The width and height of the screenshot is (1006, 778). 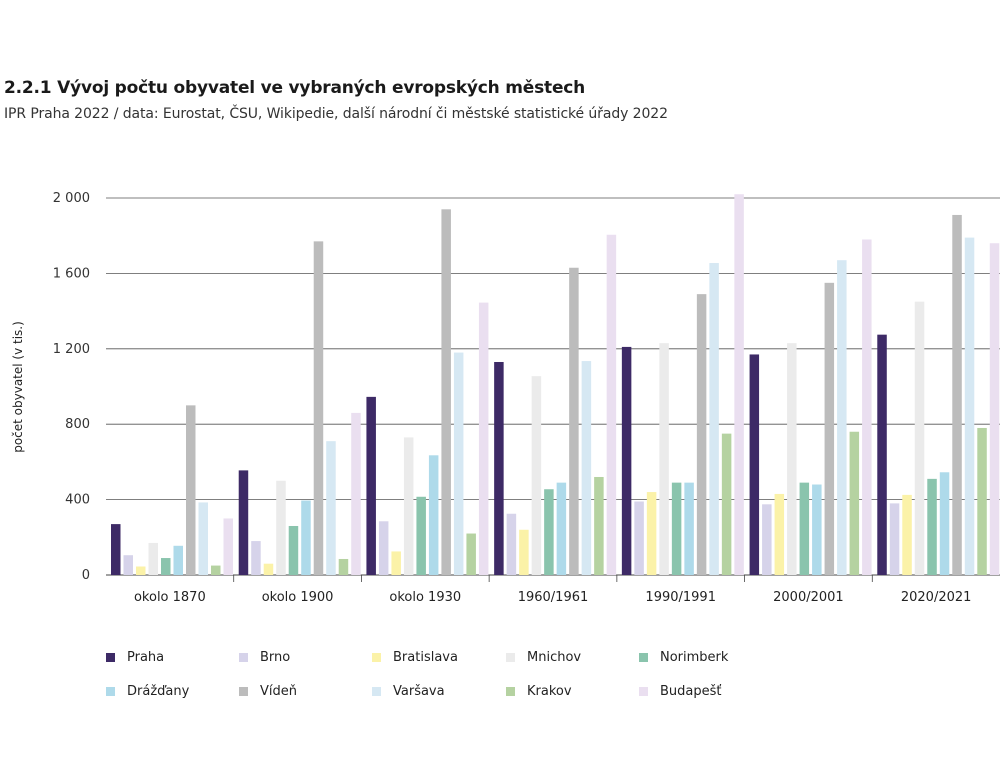 I want to click on legend-item: Praha, so click(x=135, y=657).